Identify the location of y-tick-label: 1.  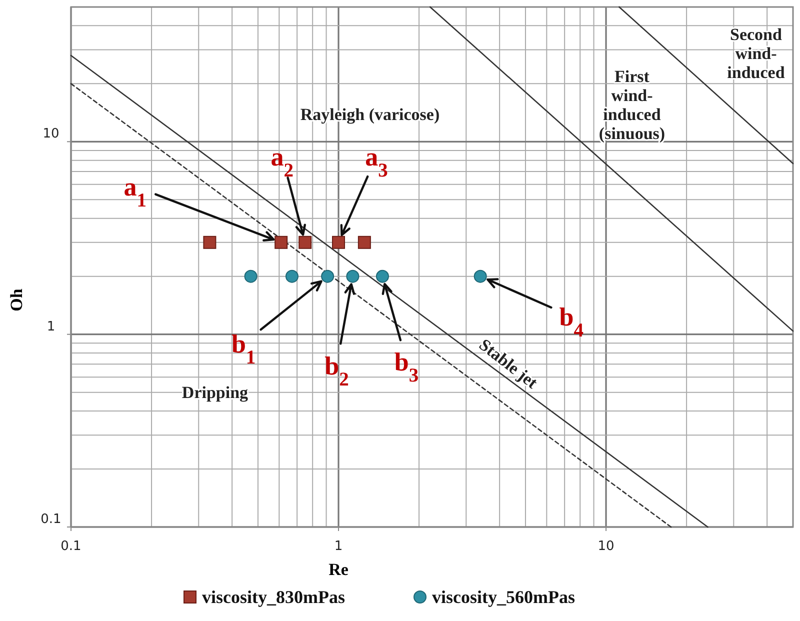
(51, 326).